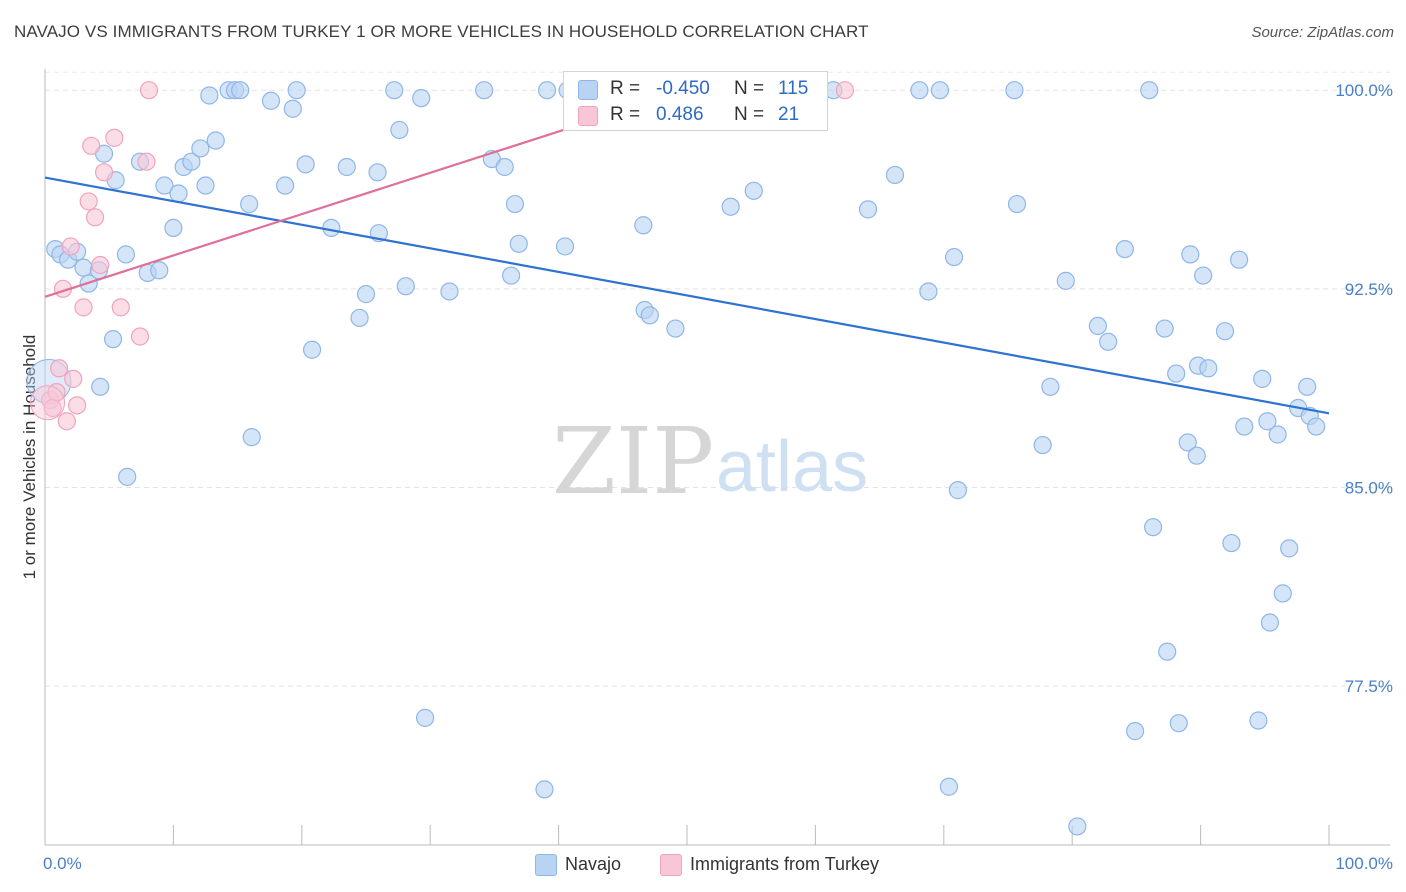  What do you see at coordinates (1364, 863) in the screenshot?
I see `x-tick-label-1: 100.0%` at bounding box center [1364, 863].